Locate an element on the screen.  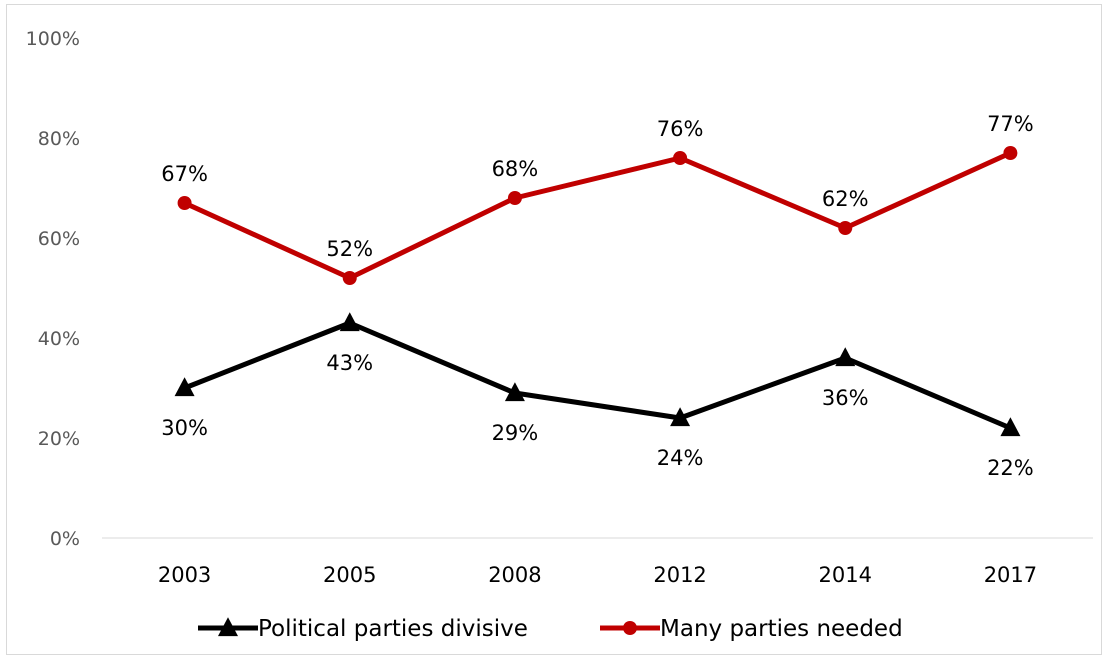
data-label: 77% is located at coordinates (1010, 124).